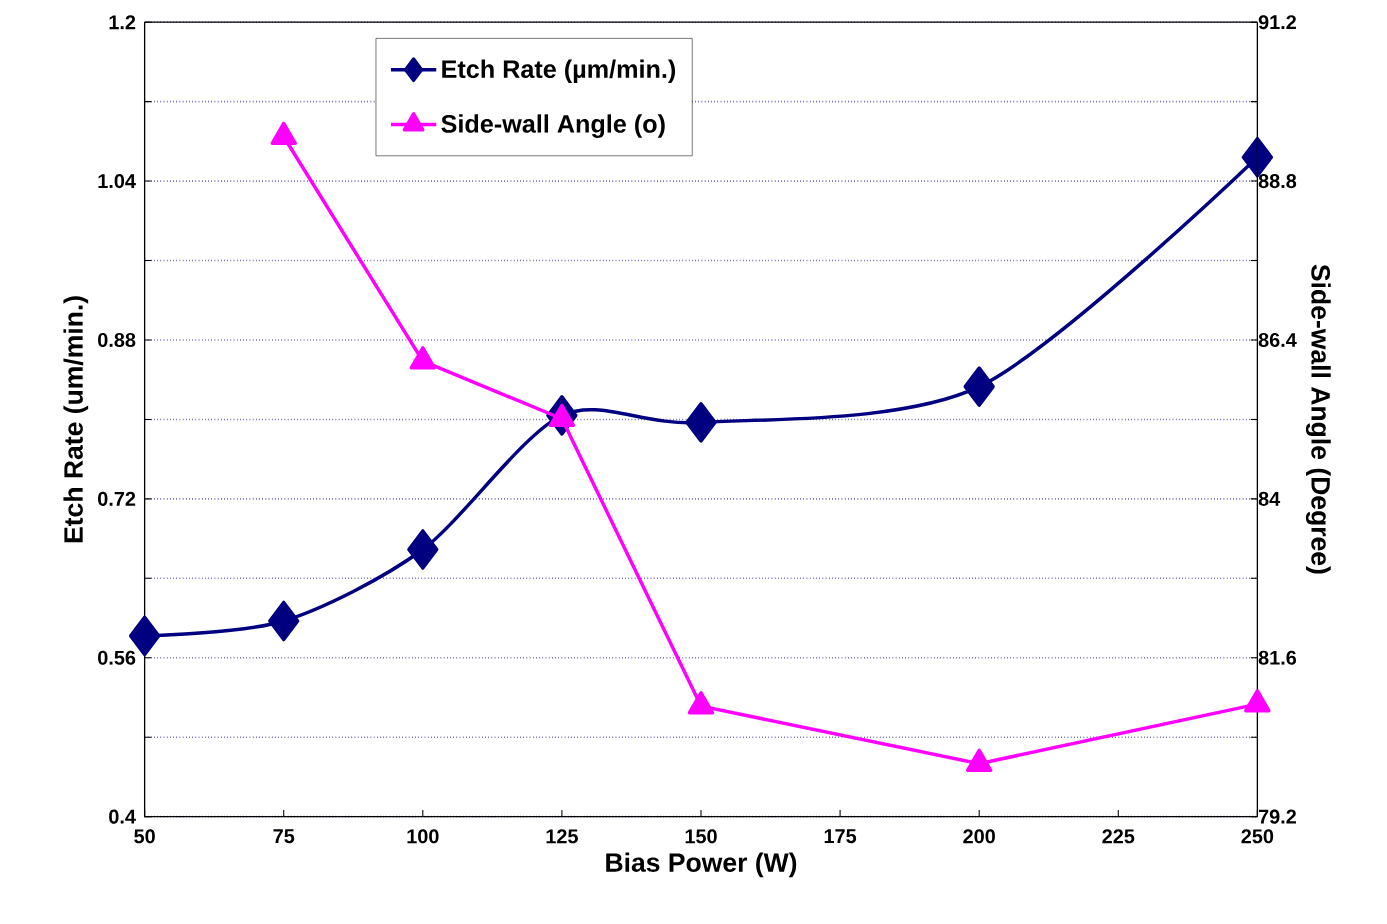  Describe the element at coordinates (1277, 339) in the screenshot. I see `y2-tick-label: 86.4` at that location.